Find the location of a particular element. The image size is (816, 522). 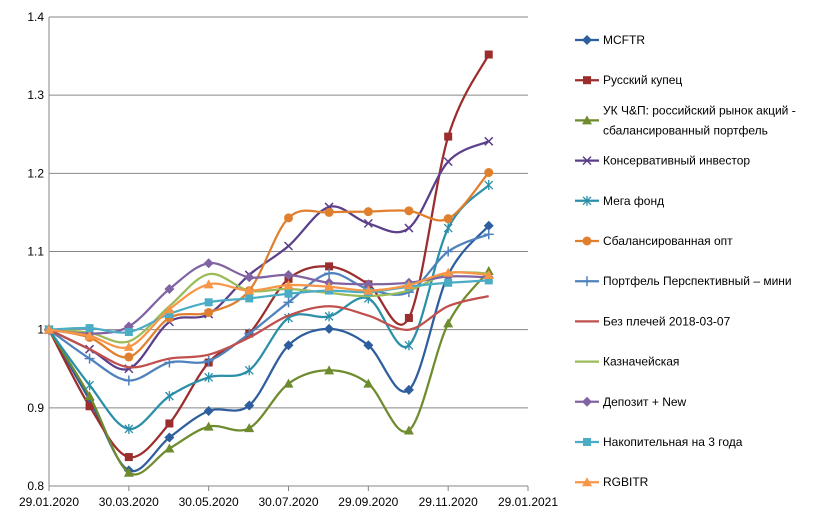

legend-item-4: Мега фонд is located at coordinates (619, 201).